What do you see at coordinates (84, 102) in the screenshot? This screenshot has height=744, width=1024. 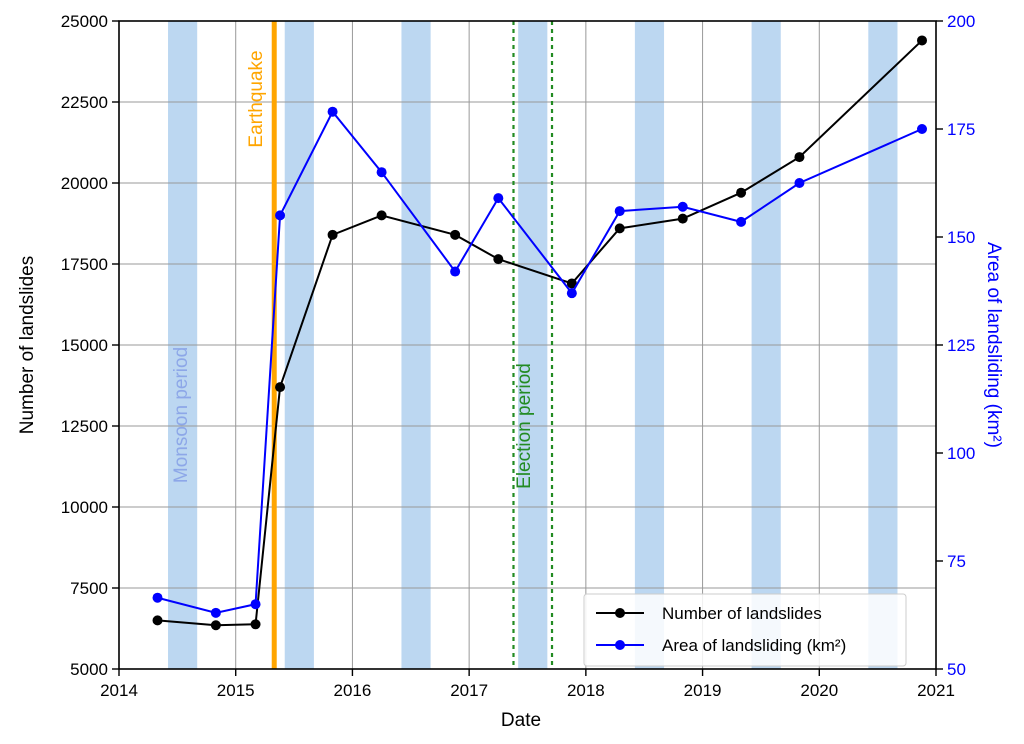 I see `y-left-tick-label: 22500` at bounding box center [84, 102].